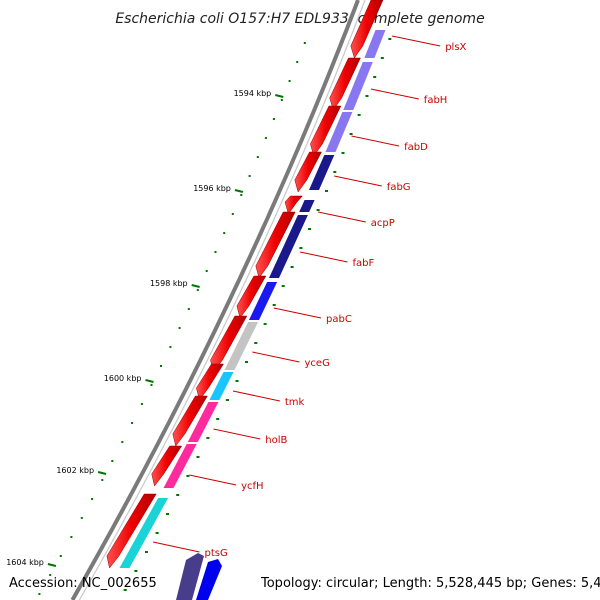 The width and height of the screenshot is (600, 600). What do you see at coordinates (455, 47) in the screenshot?
I see `gene-label-plsX: plsX` at bounding box center [455, 47].